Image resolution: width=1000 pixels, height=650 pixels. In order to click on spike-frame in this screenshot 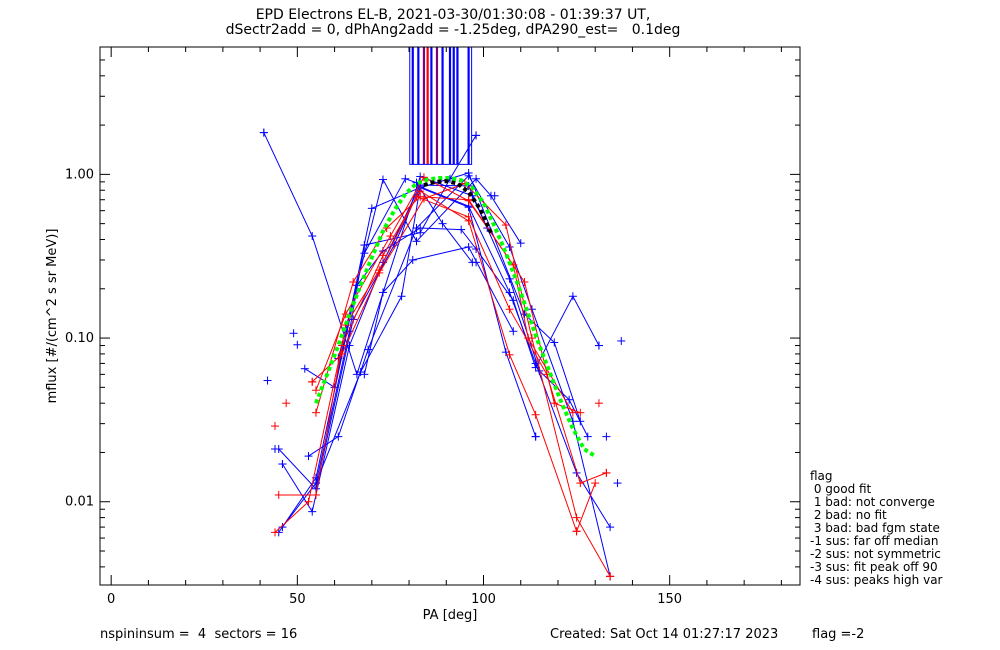, I will do `click(441, 106)`.